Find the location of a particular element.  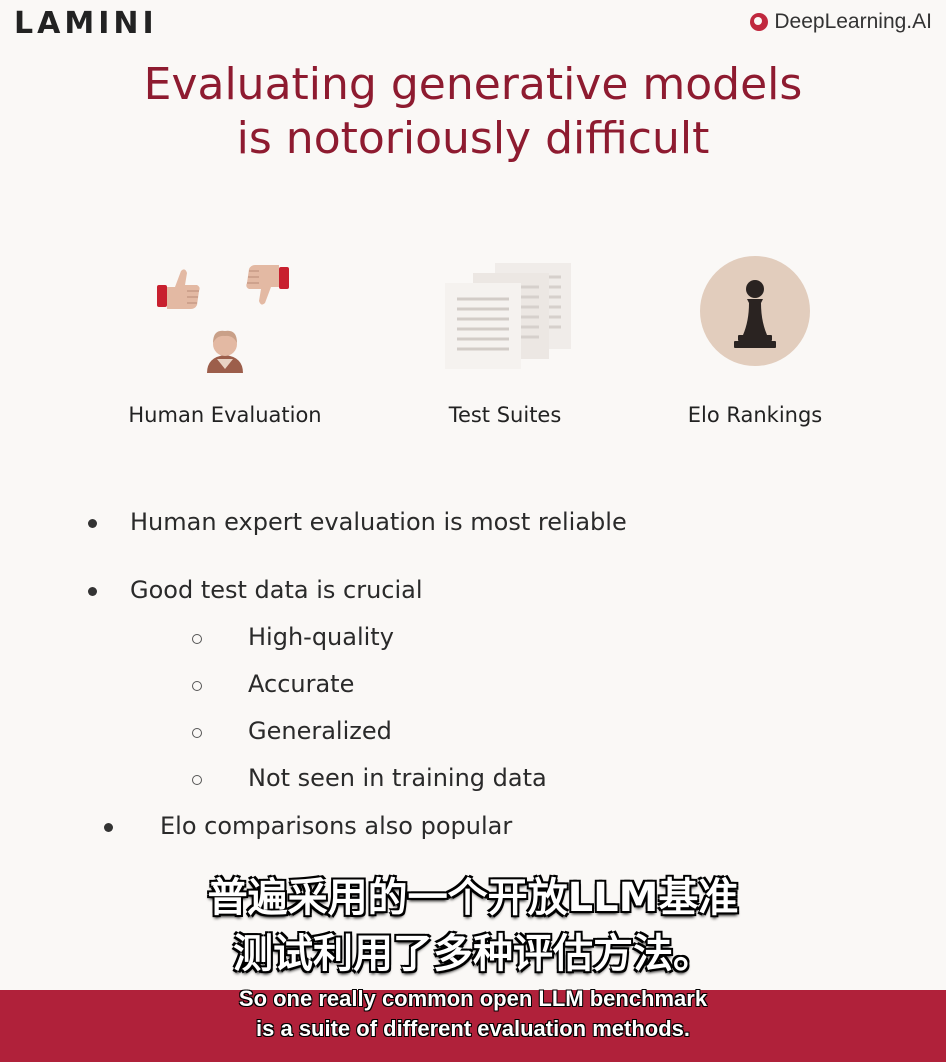

subbullet-not-seen: Not seen in training data is located at coordinates (397, 778).